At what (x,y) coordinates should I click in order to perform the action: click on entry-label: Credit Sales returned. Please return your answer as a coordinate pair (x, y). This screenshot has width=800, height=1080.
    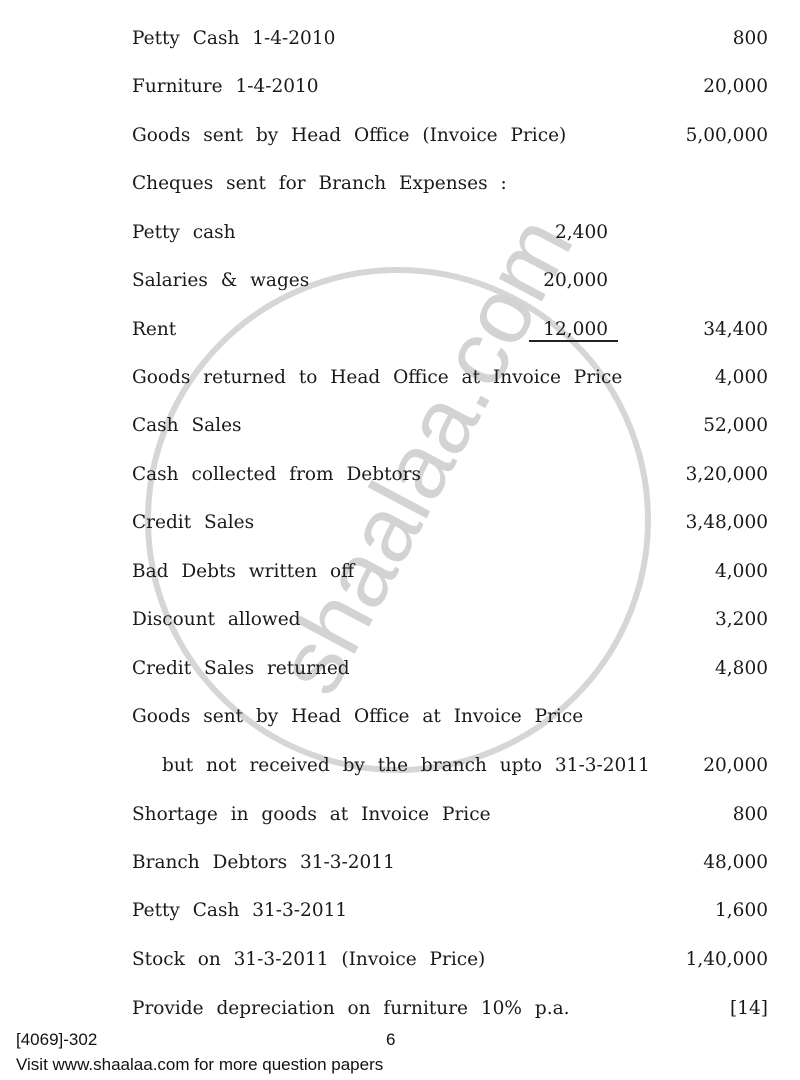
    Looking at the image, I should click on (241, 668).